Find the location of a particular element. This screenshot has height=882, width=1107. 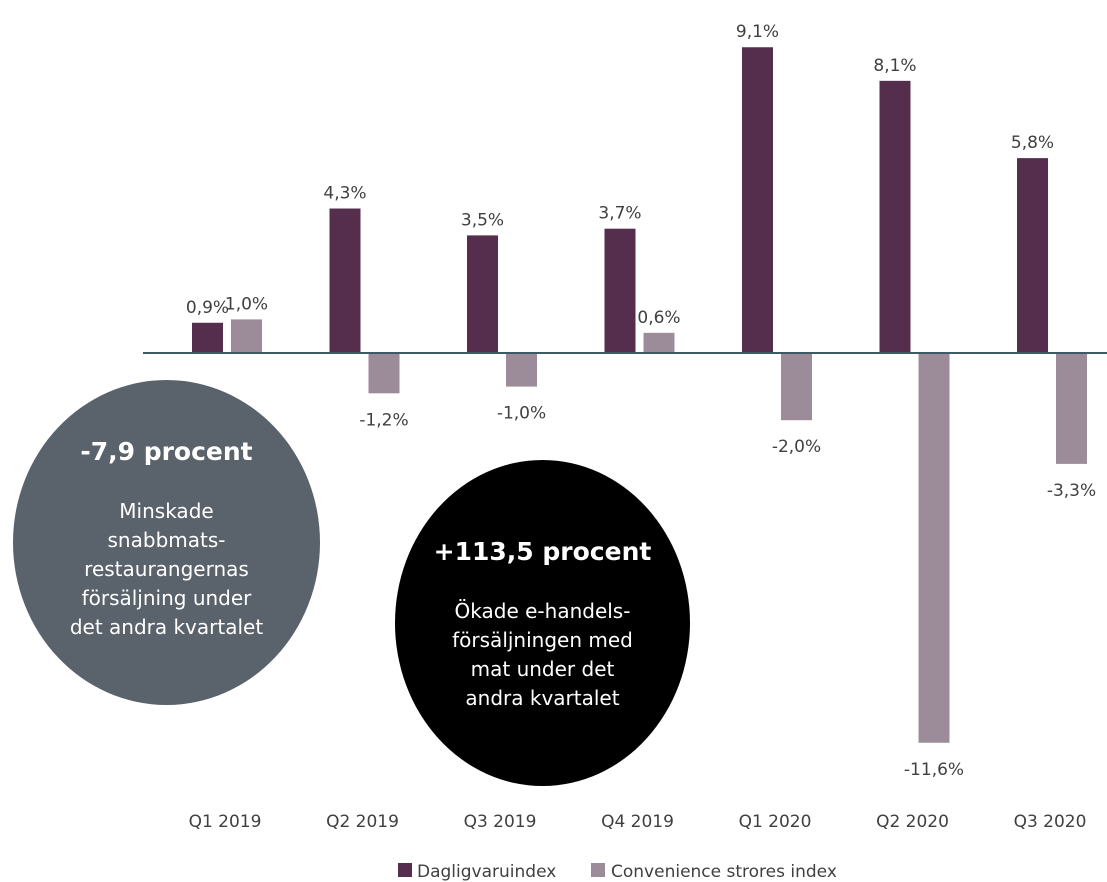

value-label-dagligvaruindex-3: 3,7% is located at coordinates (619, 214).